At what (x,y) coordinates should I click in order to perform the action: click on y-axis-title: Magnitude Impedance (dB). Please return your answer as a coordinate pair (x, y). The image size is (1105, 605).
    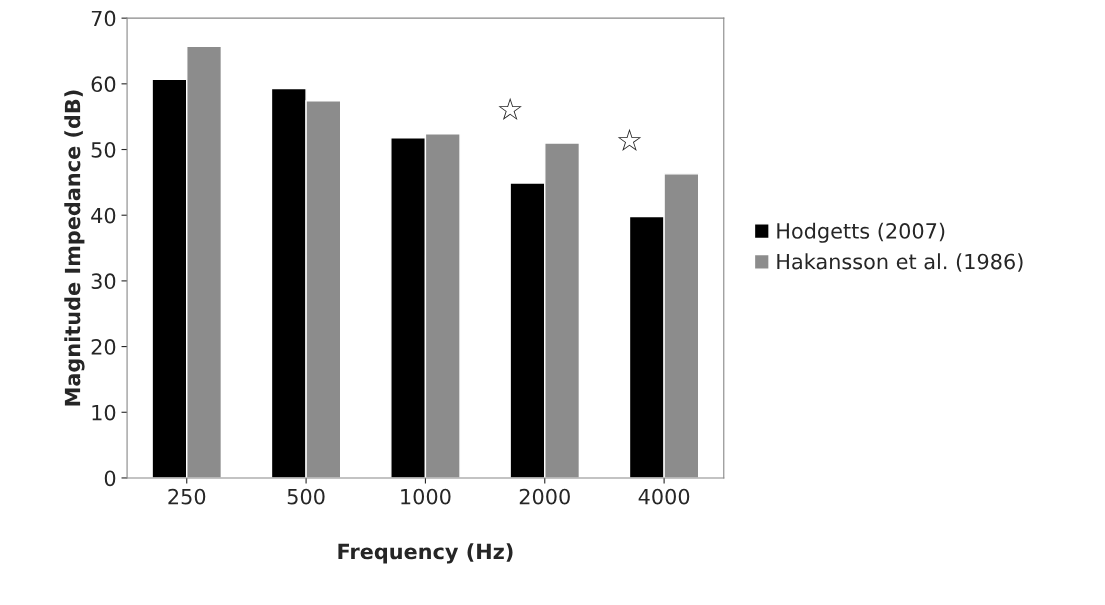
    Looking at the image, I should click on (74, 248).